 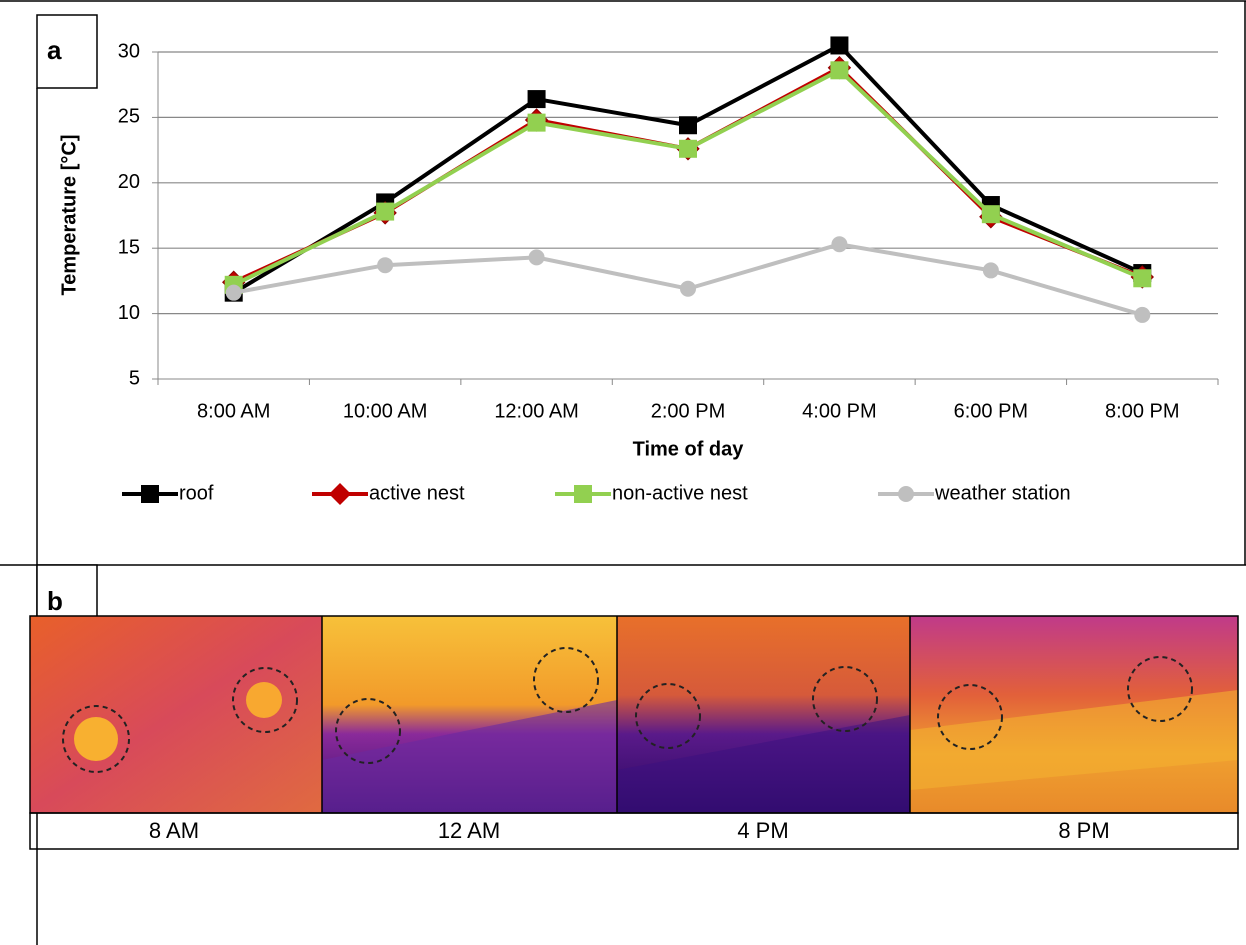 I want to click on image-label: 12 AM, so click(x=469, y=830).